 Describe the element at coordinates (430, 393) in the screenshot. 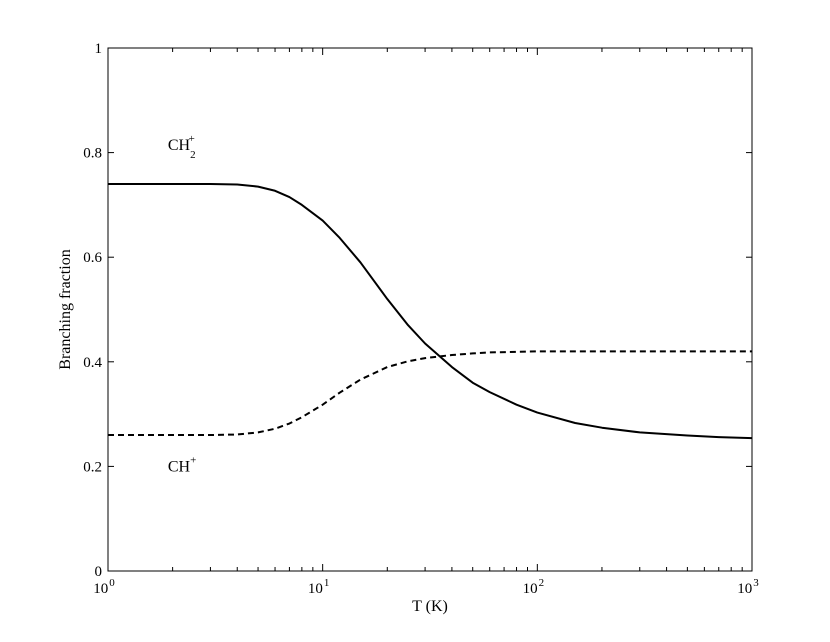

I see `series-line-dashed` at that location.